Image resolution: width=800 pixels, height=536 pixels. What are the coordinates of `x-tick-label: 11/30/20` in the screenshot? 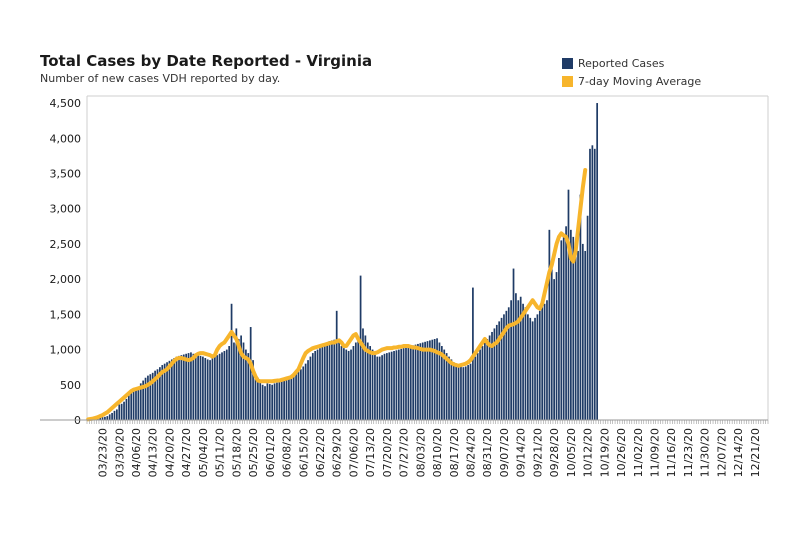 It's located at (705, 452).